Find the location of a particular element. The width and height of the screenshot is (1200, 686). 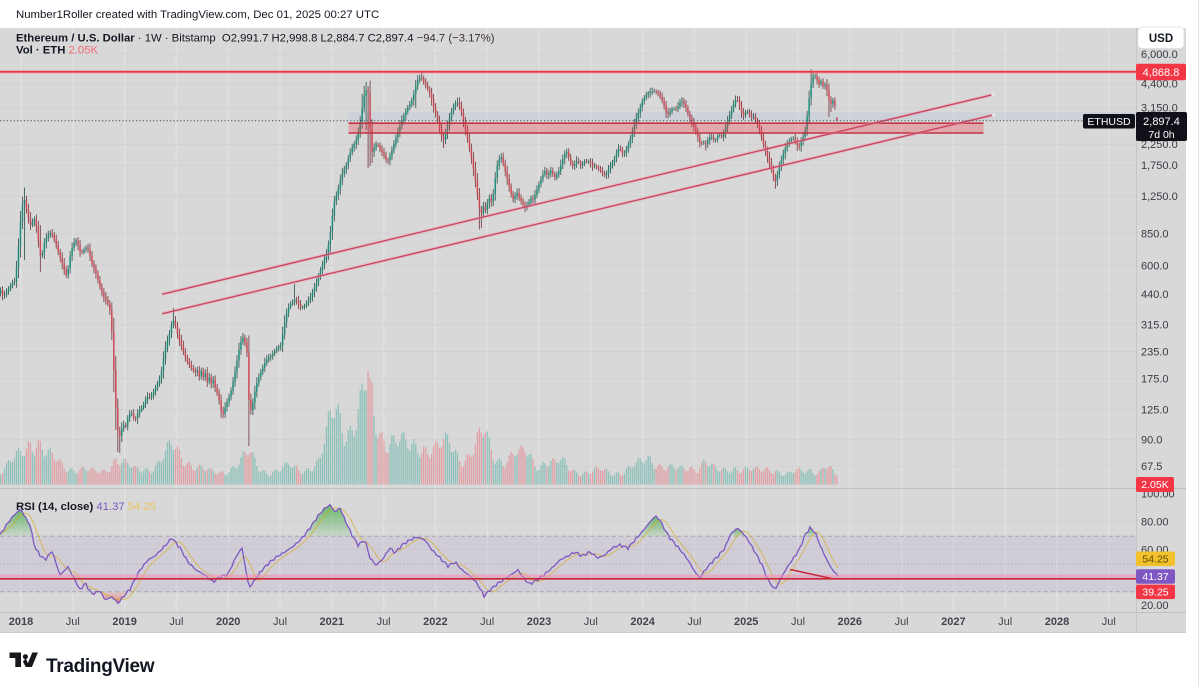

svg-text: 1,750.0 is located at coordinates (1159, 166).